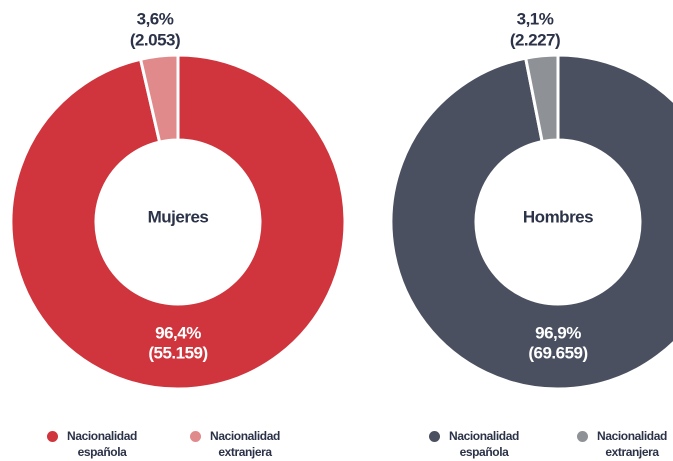 This screenshot has width=673, height=461. I want to click on value-label: 96,4%, so click(178, 332).